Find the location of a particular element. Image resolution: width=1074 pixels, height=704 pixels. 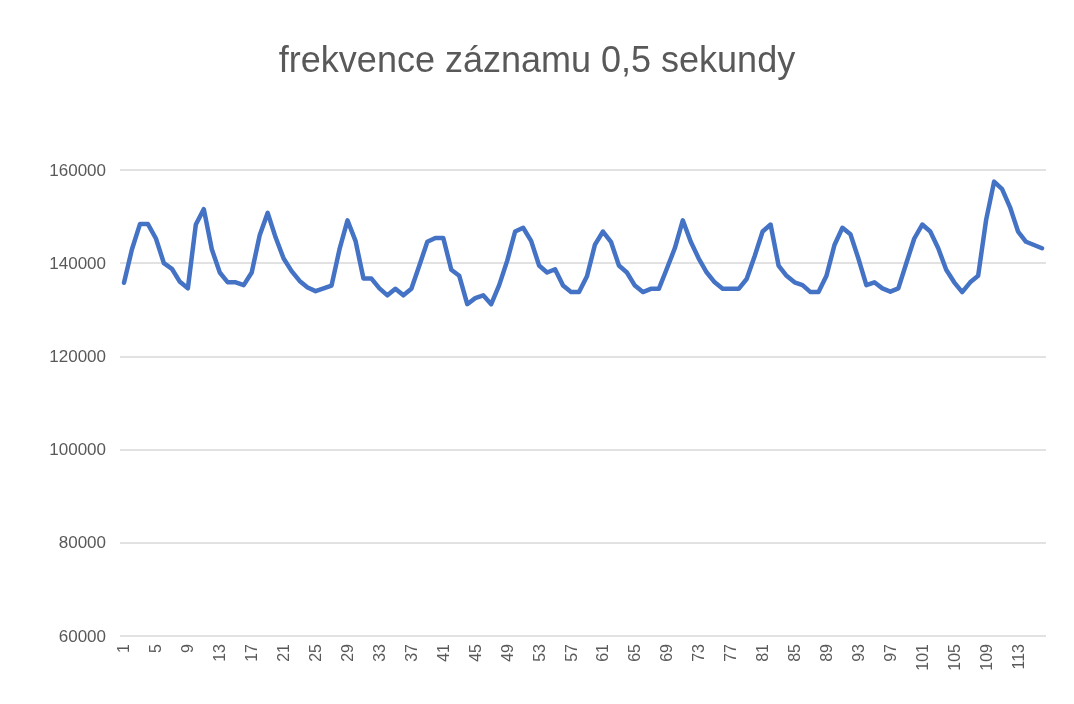

x-tick-label: 81 is located at coordinates (763, 652).